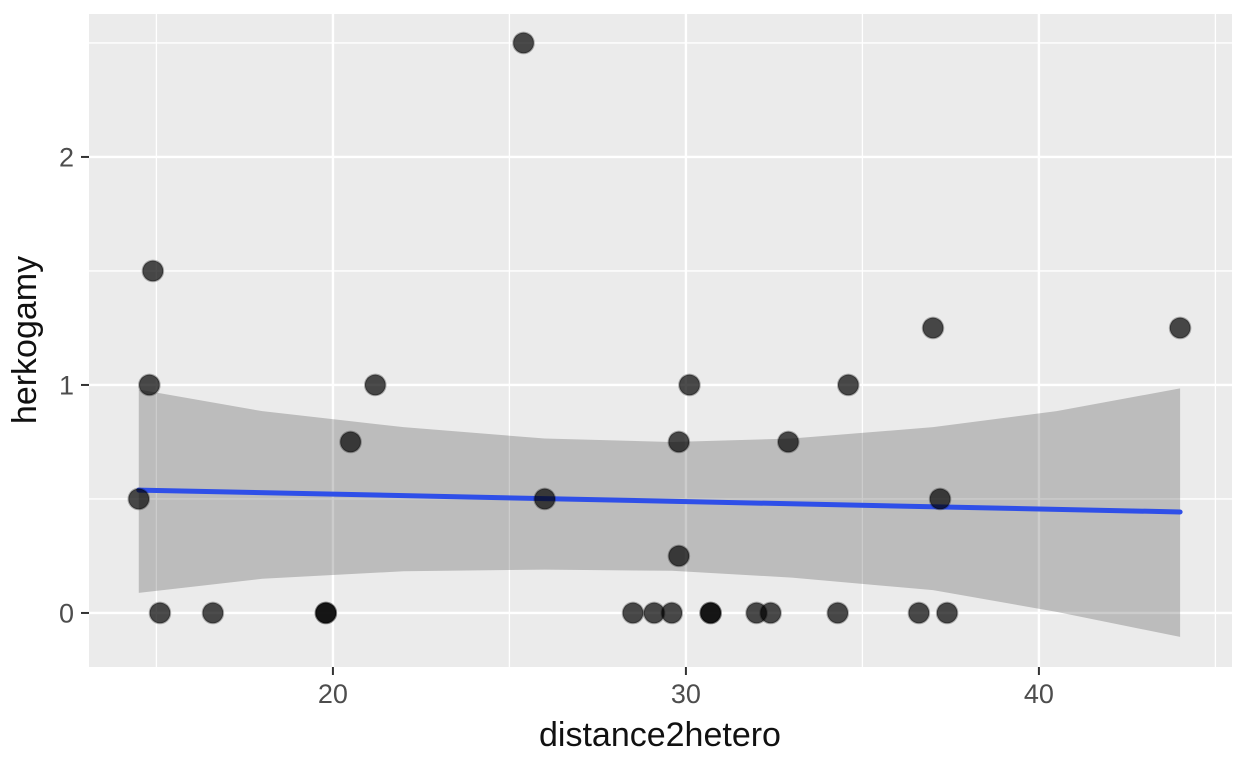 The height and width of the screenshot is (768, 1248). Describe the element at coordinates (660, 735) in the screenshot. I see `x-axis-title: distance2hetero` at that location.